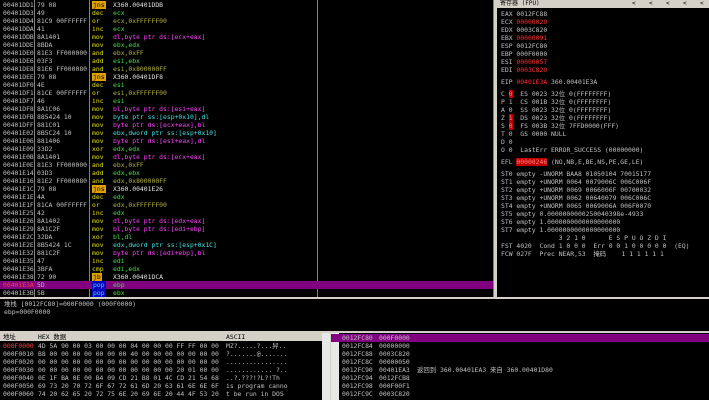  I want to click on dump-header-ascii: ASCII, so click(236, 337).